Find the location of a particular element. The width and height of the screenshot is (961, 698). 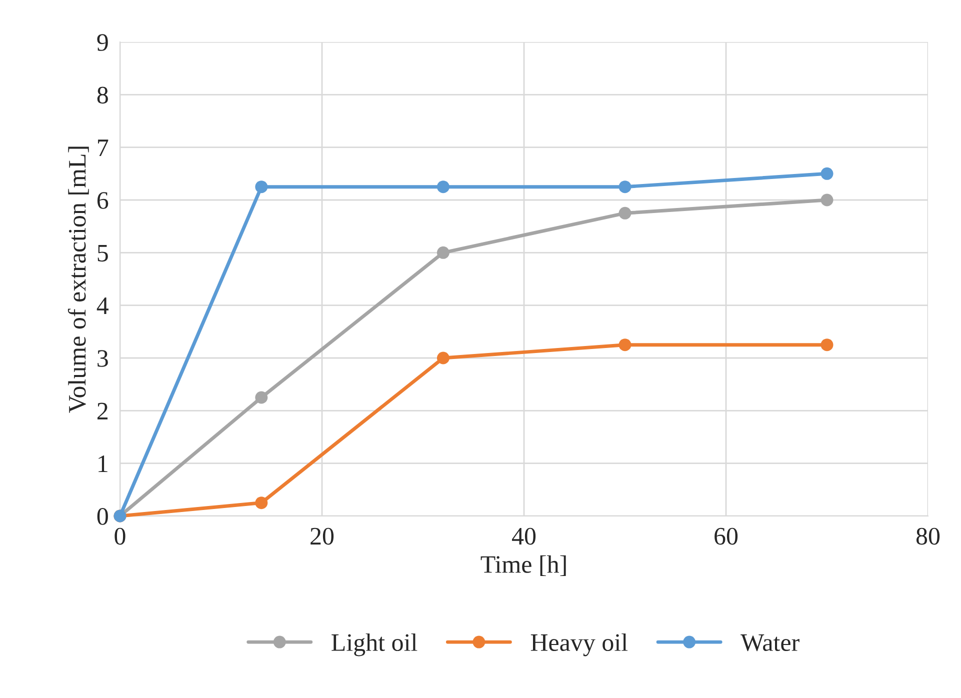

y-tick-label: 2 is located at coordinates (102, 411).